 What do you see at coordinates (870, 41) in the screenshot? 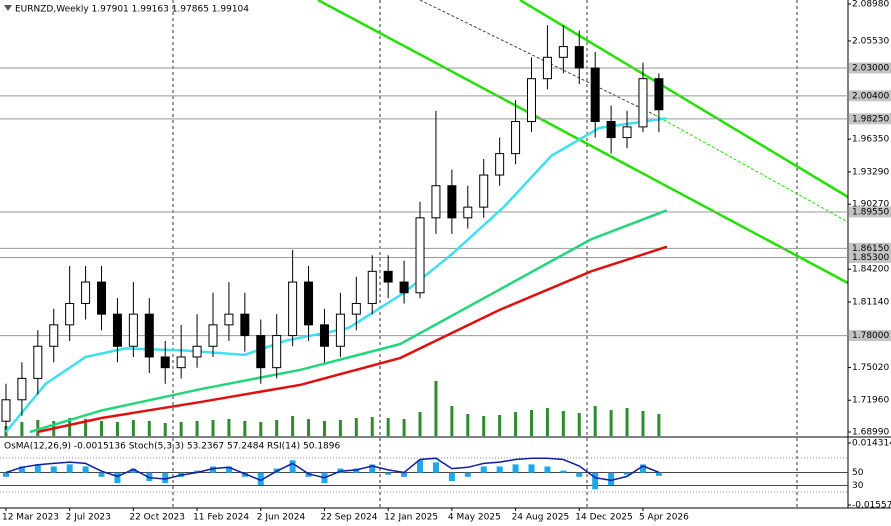
I see `y-tick-label: 2.05530` at bounding box center [870, 41].